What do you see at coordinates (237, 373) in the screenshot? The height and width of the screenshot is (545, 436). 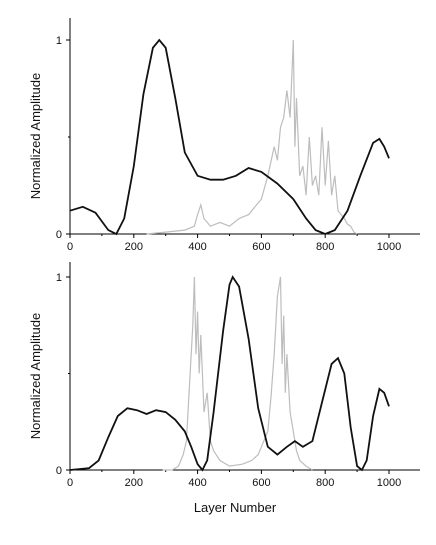 I see `series-line-gray` at bounding box center [237, 373].